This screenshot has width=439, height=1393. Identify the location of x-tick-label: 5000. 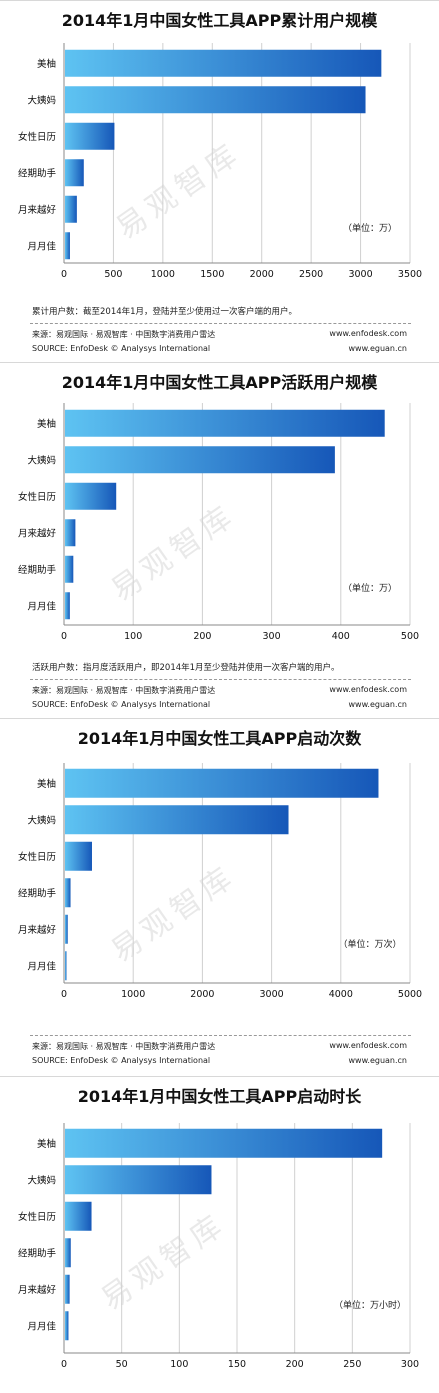
(410, 994).